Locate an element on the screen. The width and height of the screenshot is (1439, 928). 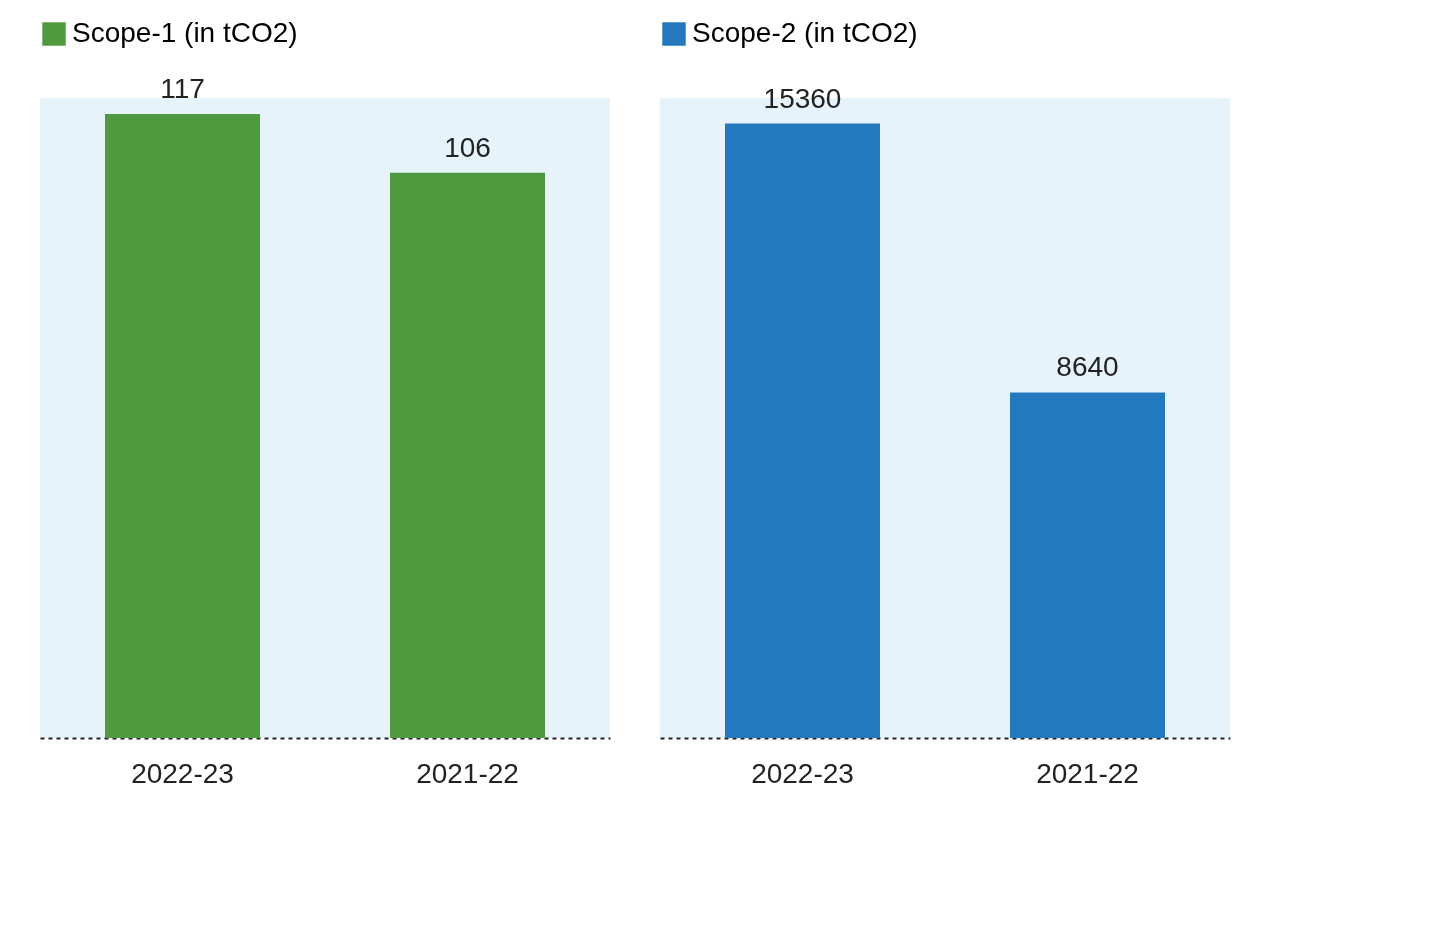
data-label: 106 is located at coordinates (467, 147).